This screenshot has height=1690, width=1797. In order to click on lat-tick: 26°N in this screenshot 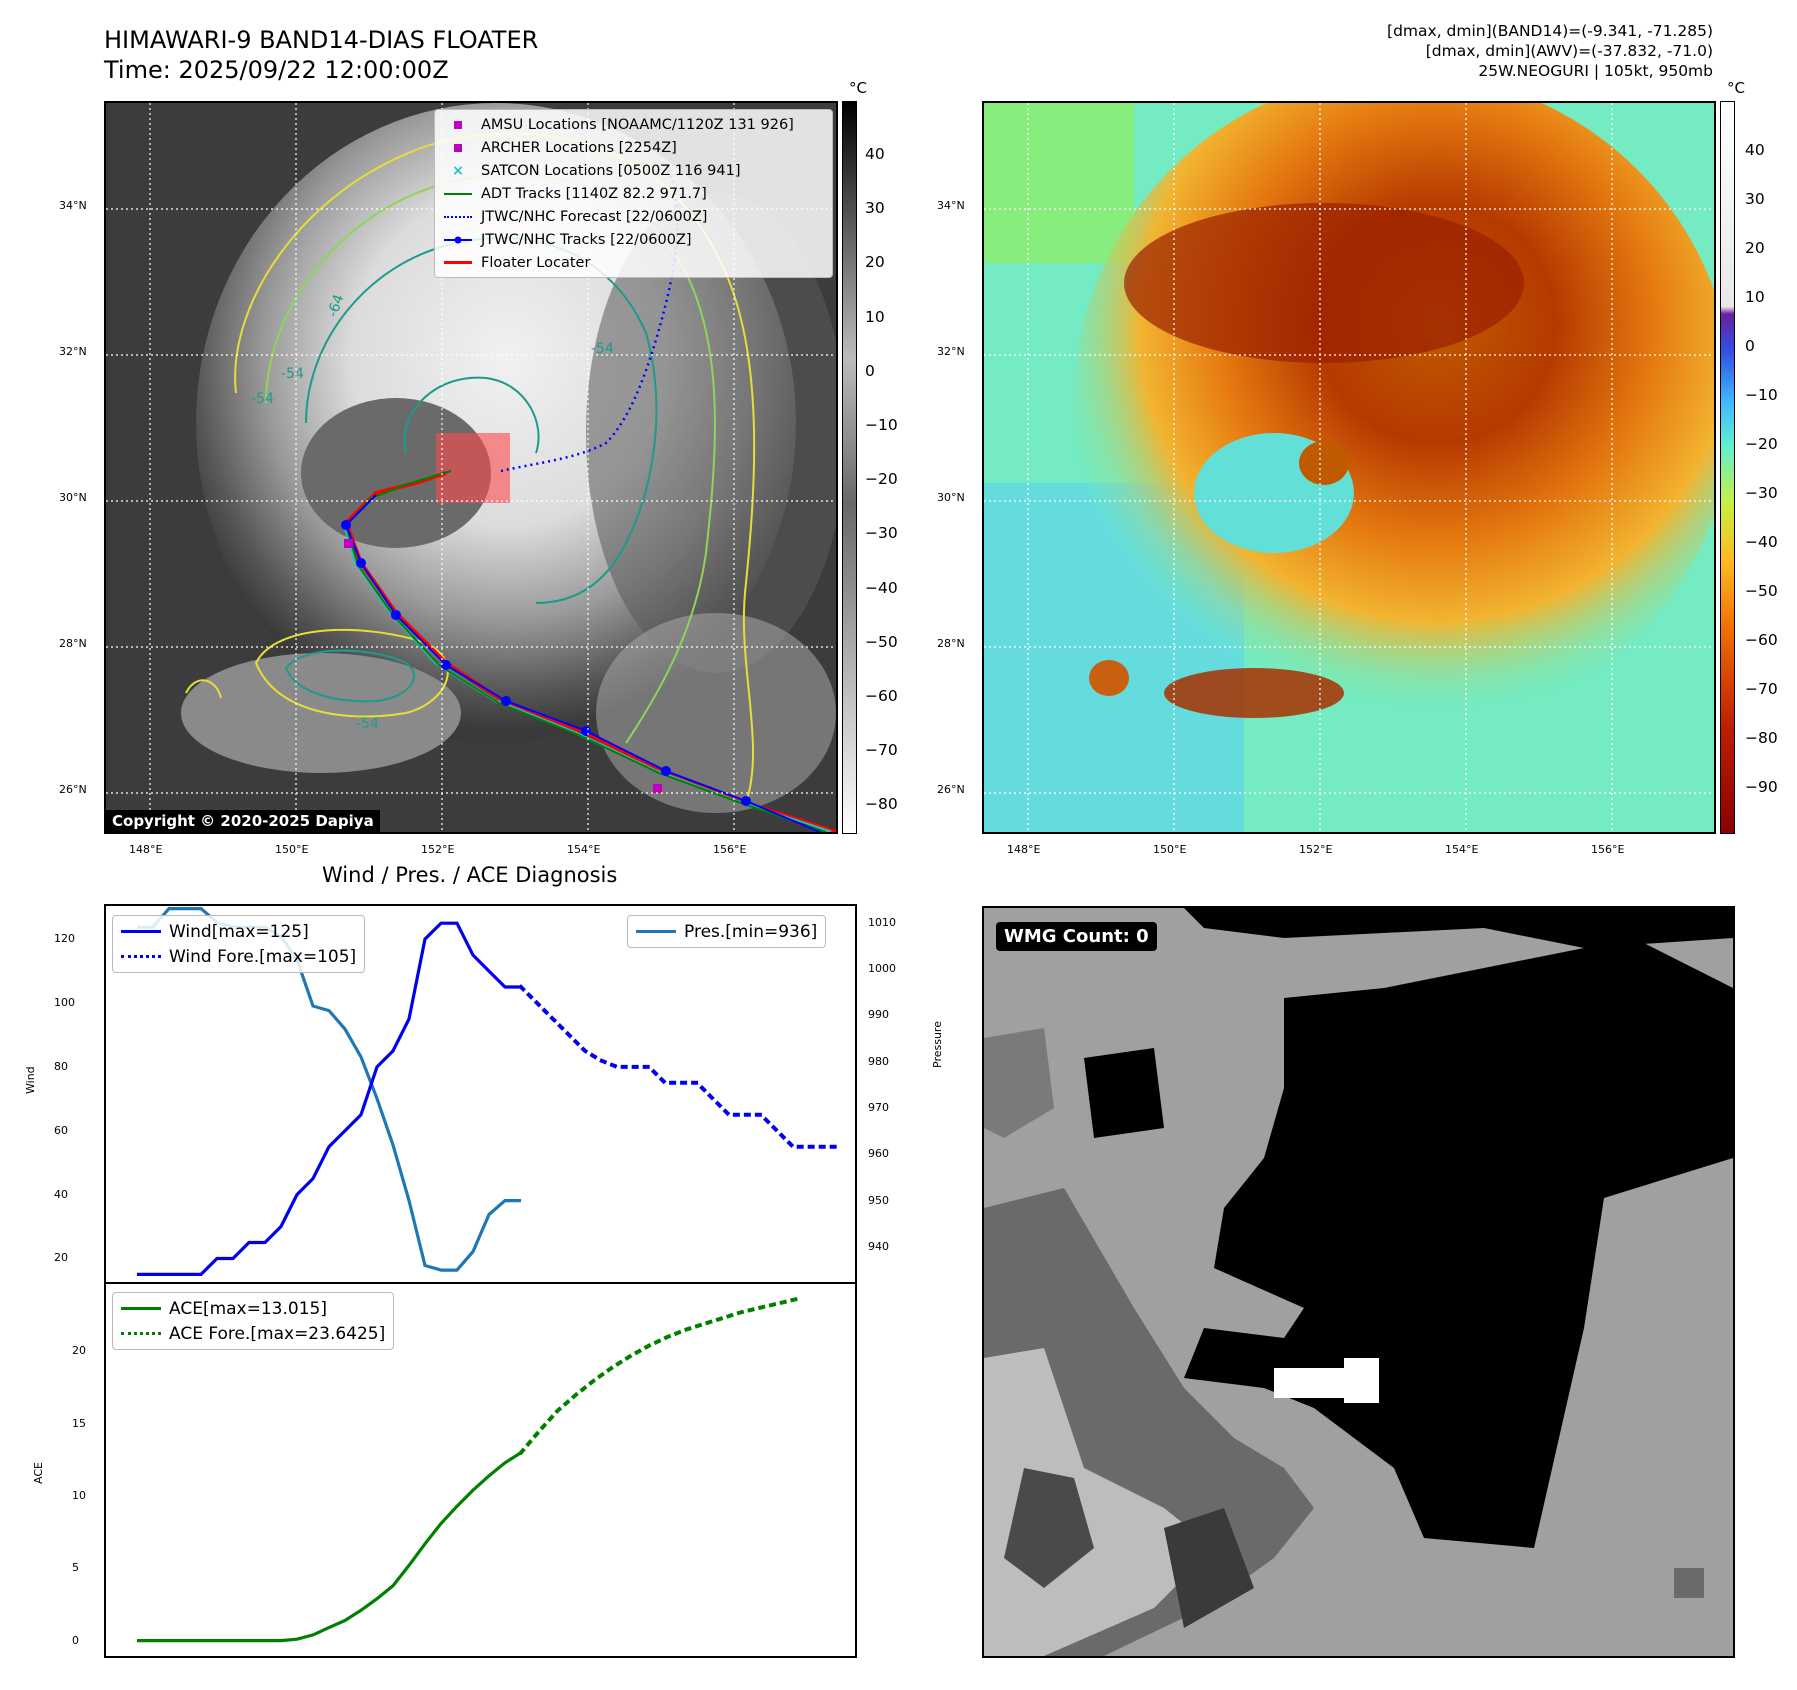, I will do `click(951, 789)`.